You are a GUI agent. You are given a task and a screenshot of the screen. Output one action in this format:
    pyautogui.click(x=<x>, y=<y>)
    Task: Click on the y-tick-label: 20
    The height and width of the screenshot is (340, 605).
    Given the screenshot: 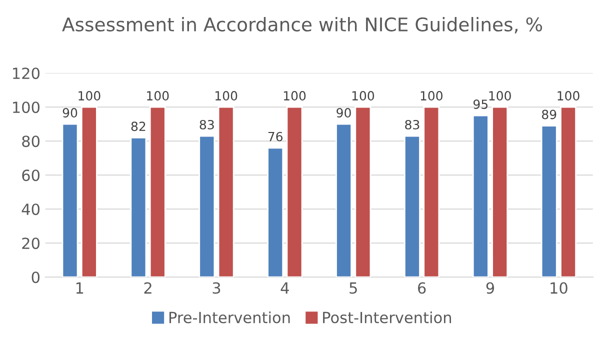 What is the action you would take?
    pyautogui.click(x=31, y=244)
    